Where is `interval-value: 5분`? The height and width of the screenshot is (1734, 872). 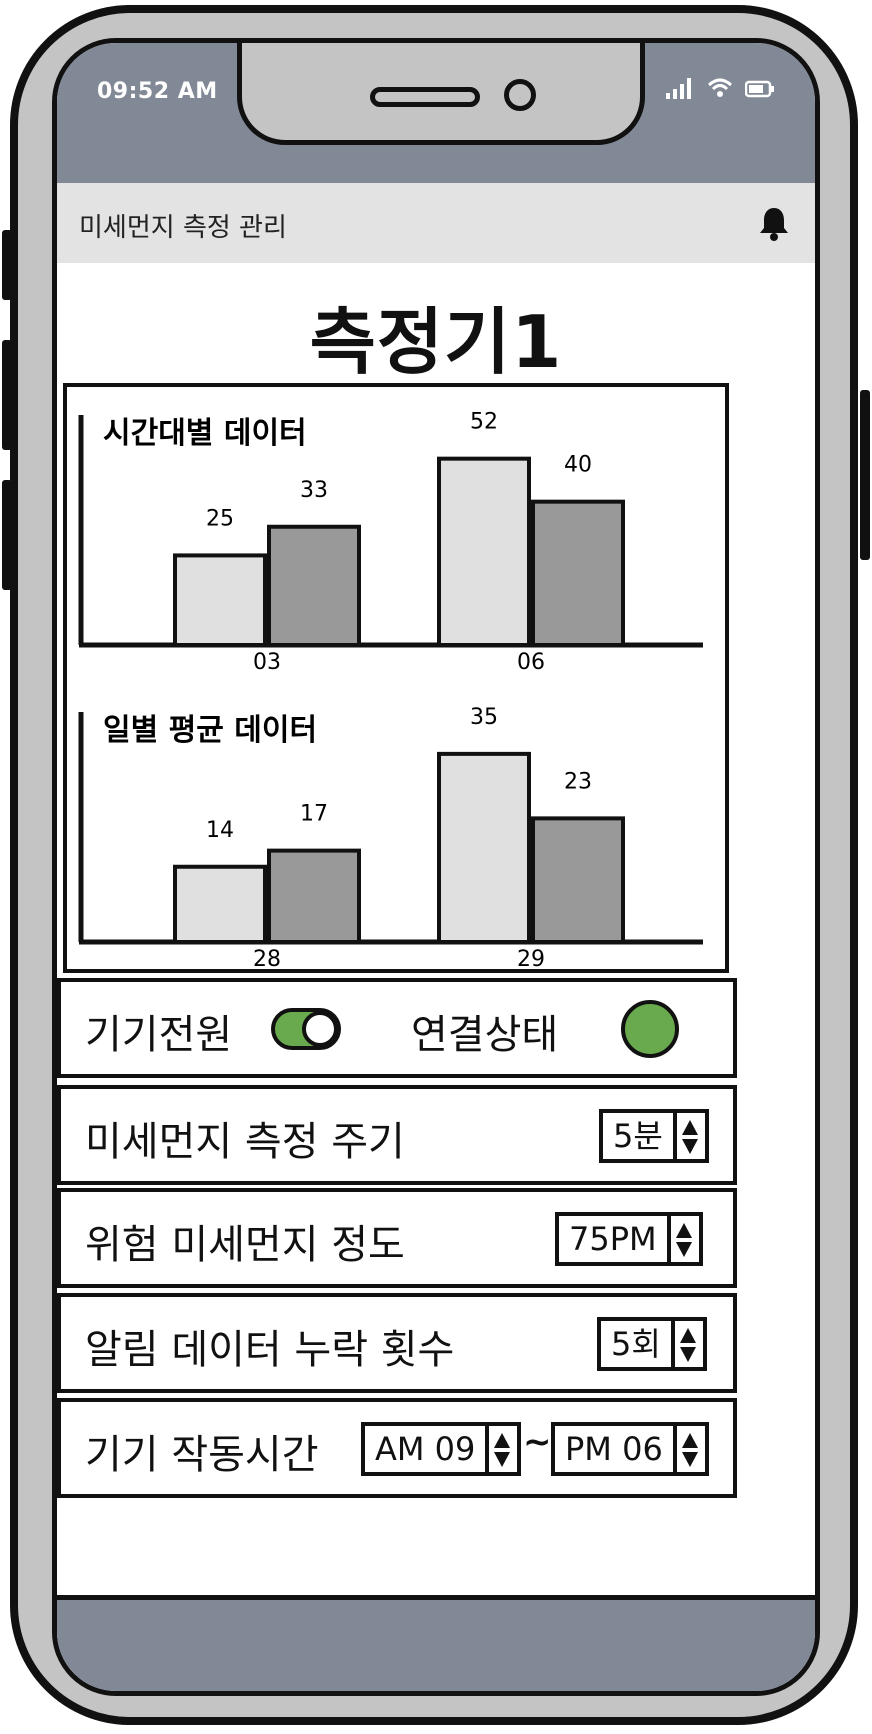 interval-value: 5분 is located at coordinates (638, 1136).